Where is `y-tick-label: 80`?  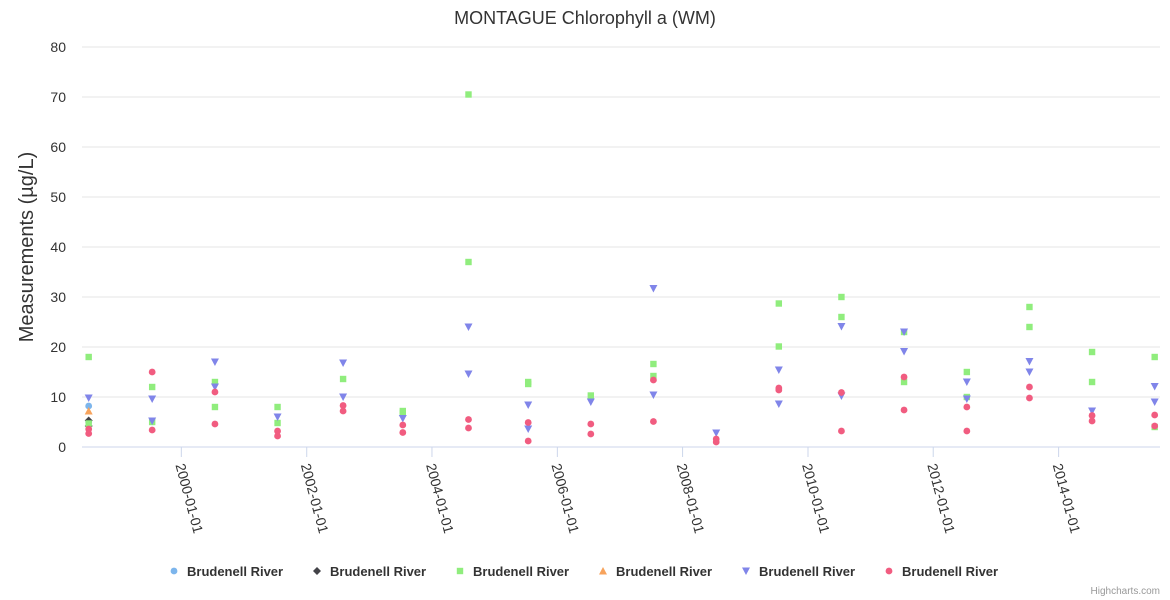
y-tick-label: 80 is located at coordinates (58, 47).